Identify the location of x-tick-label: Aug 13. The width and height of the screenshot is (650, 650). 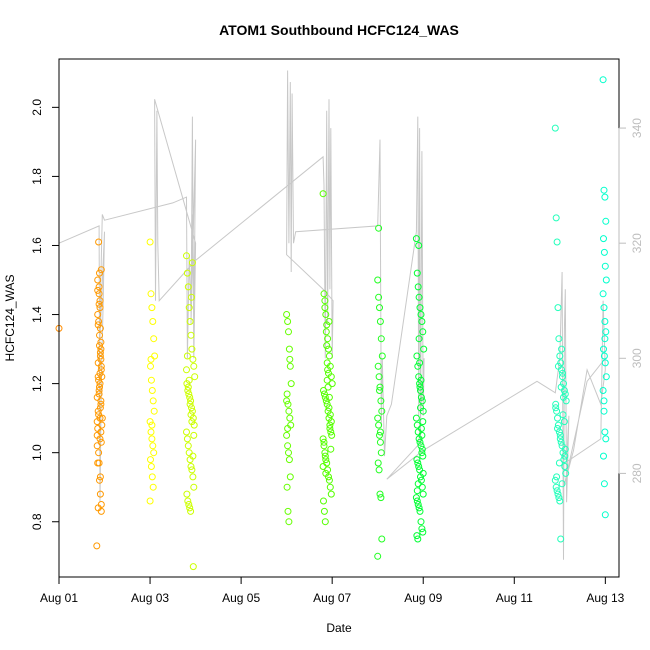
(605, 598).